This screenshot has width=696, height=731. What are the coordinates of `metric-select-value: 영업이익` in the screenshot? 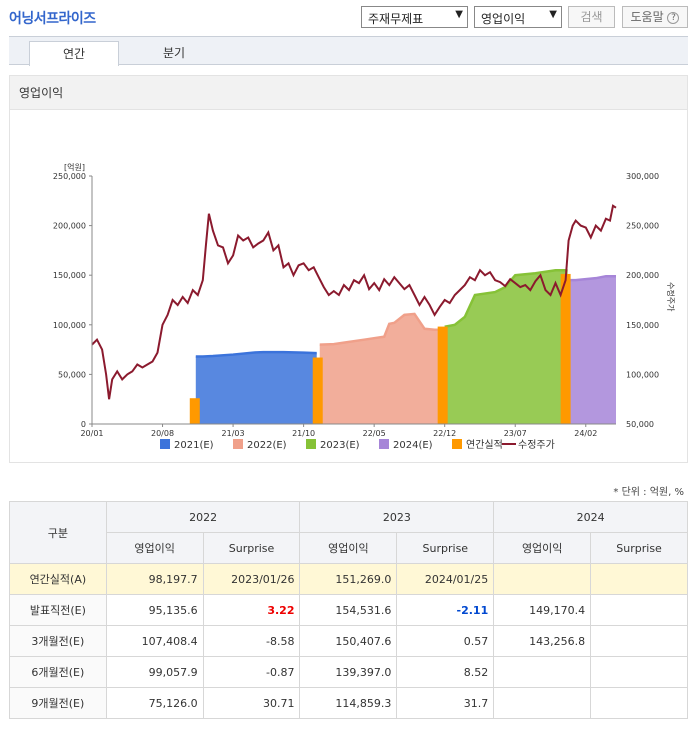 It's located at (503, 19).